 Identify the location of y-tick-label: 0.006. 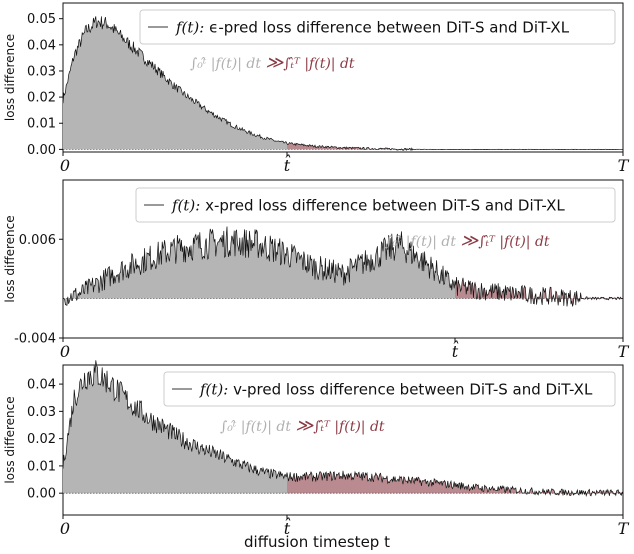
(37, 240).